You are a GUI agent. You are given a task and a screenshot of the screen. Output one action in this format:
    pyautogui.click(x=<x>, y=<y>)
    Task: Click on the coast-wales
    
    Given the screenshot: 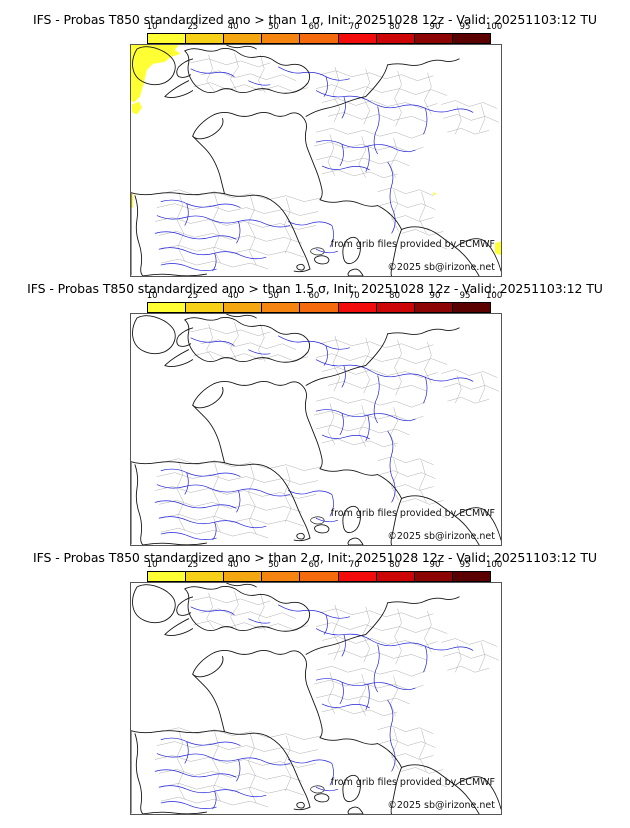 What is the action you would take?
    pyautogui.click(x=185, y=68)
    